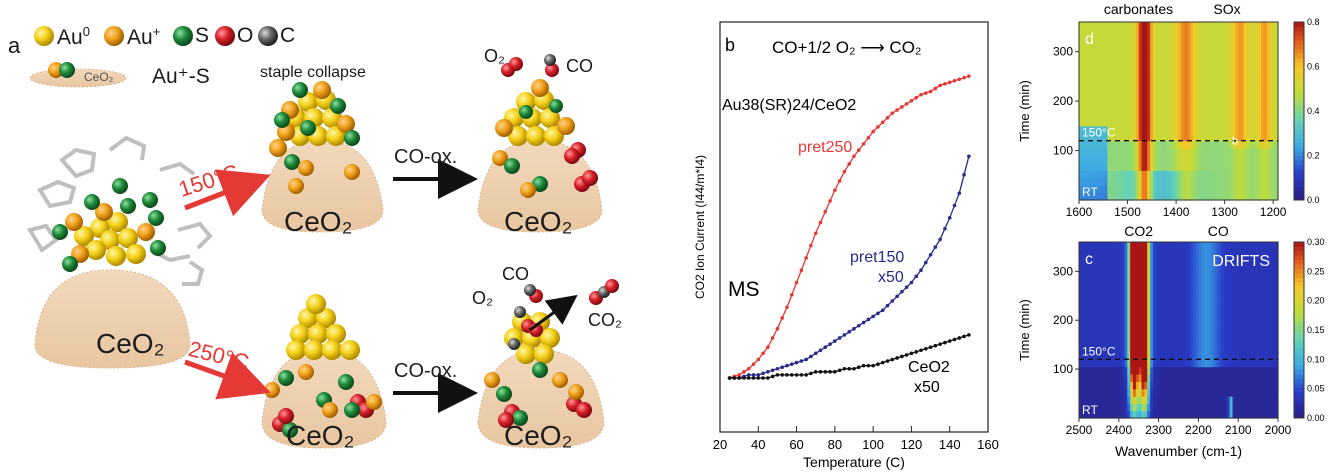 This screenshot has width=1333, height=474. I want to click on colorbar-frame, so click(1299, 111).